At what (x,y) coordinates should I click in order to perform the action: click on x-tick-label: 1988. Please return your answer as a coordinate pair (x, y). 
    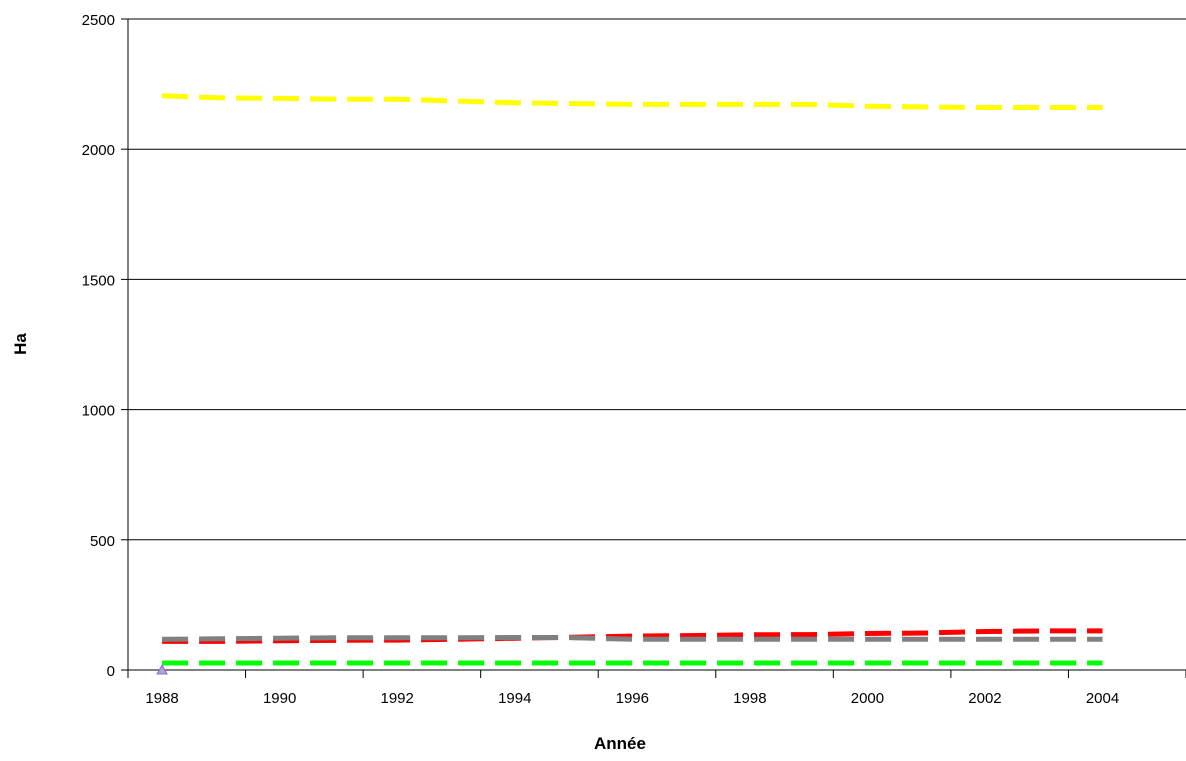
    Looking at the image, I should click on (161, 698).